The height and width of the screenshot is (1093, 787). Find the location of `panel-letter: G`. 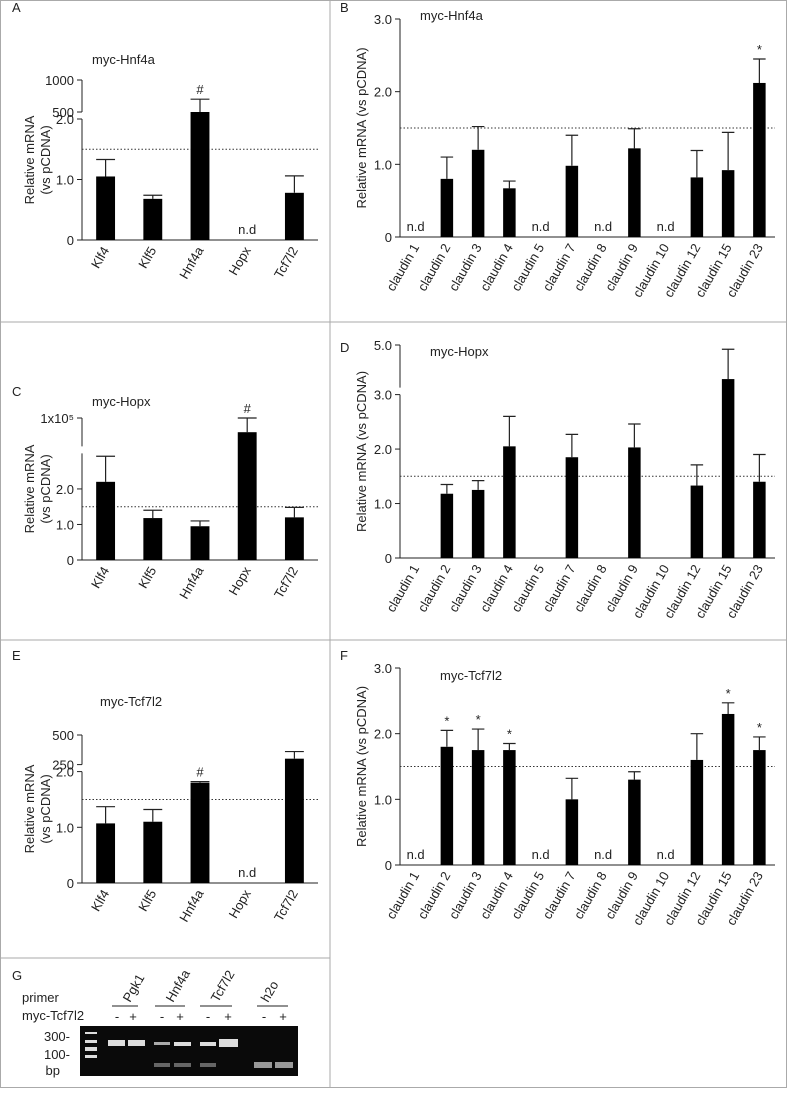

panel-letter: G is located at coordinates (17, 975).